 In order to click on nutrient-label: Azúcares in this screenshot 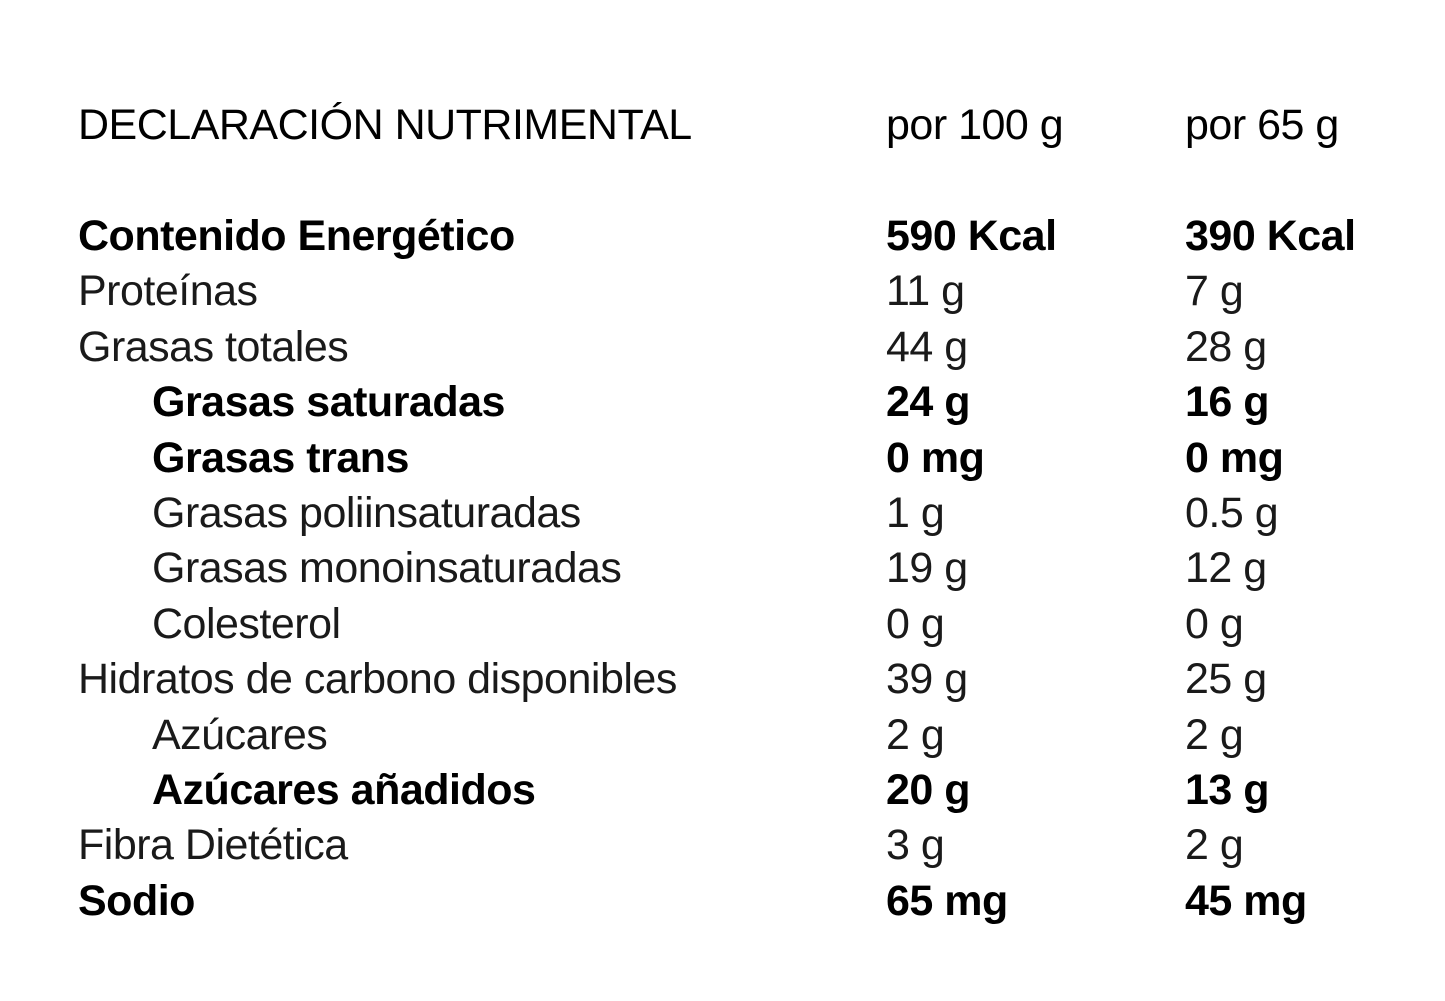, I will do `click(240, 734)`.